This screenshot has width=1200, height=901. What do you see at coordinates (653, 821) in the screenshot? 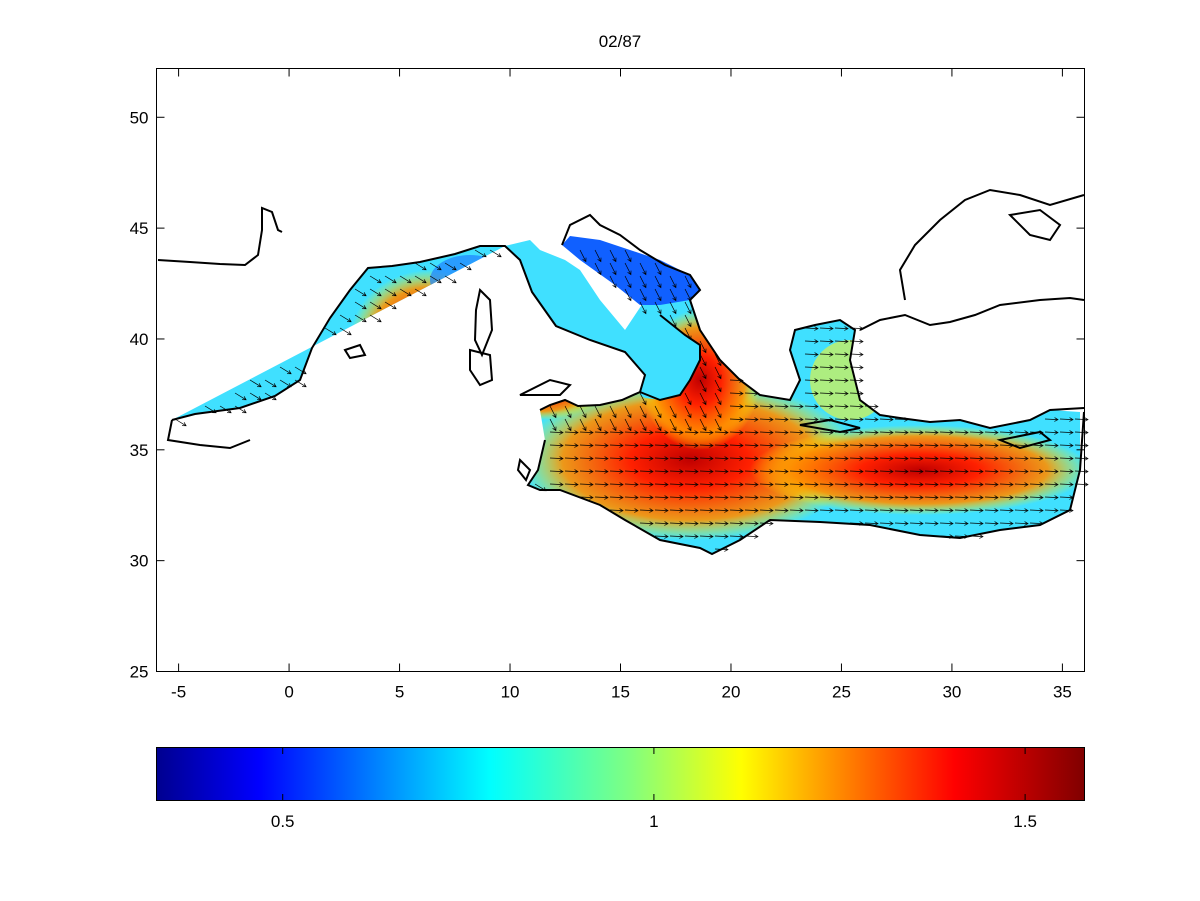
I see `colorbar-tick-label: 1` at bounding box center [653, 821].